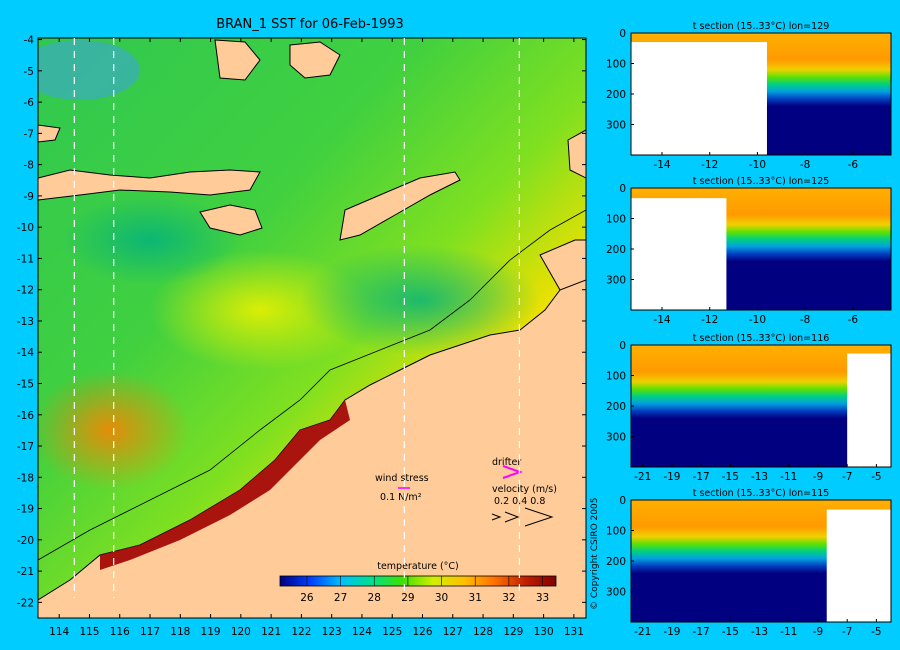  I want to click on lat-tick-label: -18, so click(25, 478).